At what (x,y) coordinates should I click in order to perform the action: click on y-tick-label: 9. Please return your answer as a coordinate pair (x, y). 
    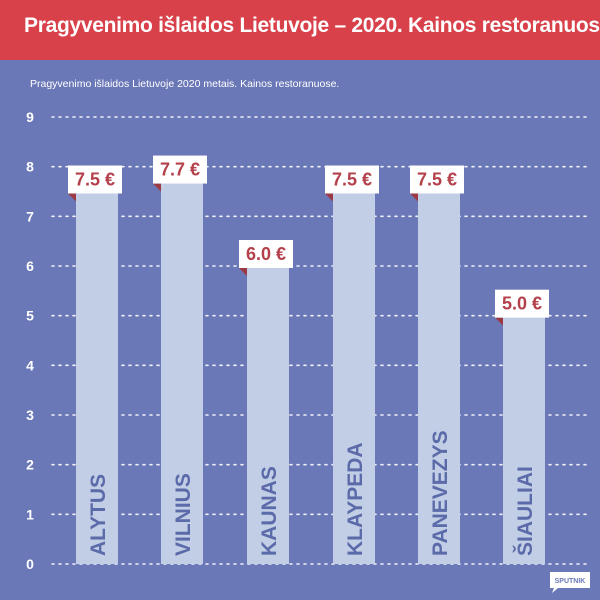
    Looking at the image, I should click on (30, 117).